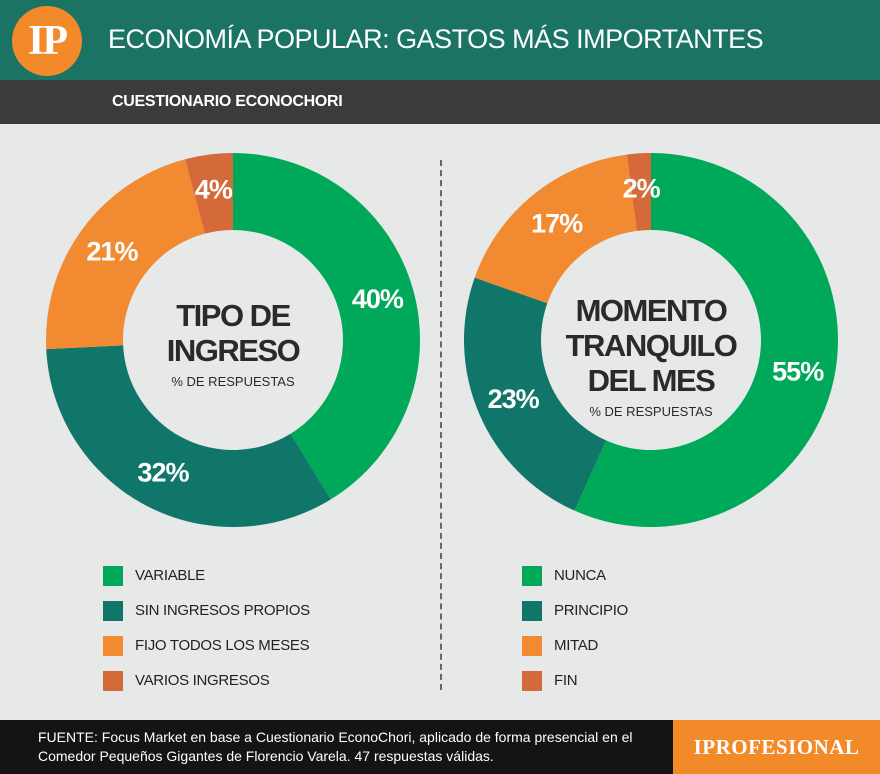 The width and height of the screenshot is (880, 774). I want to click on data-label: 21%, so click(112, 251).